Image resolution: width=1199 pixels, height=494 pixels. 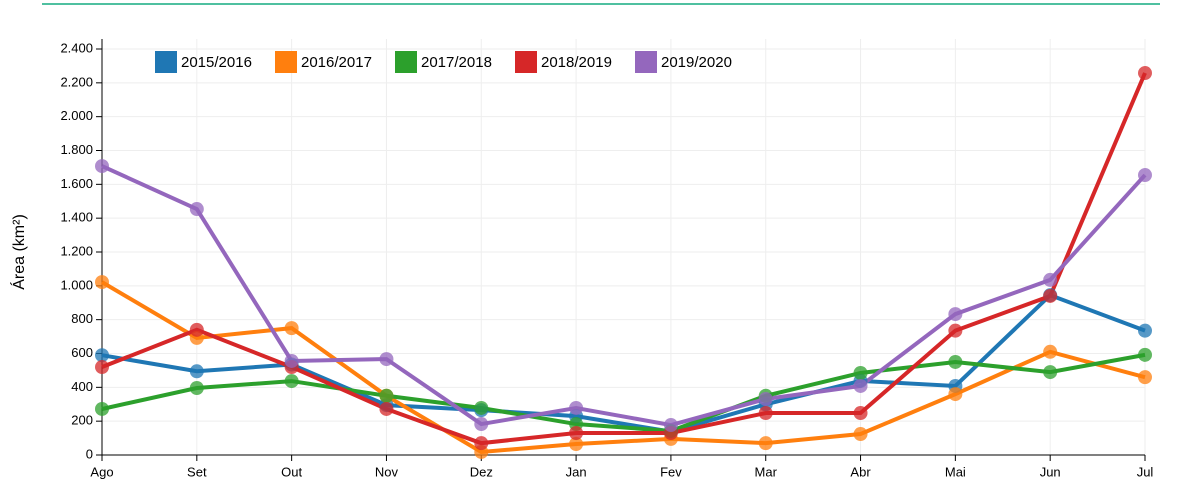 I want to click on legend-label: 2019/2020, so click(x=696, y=62).